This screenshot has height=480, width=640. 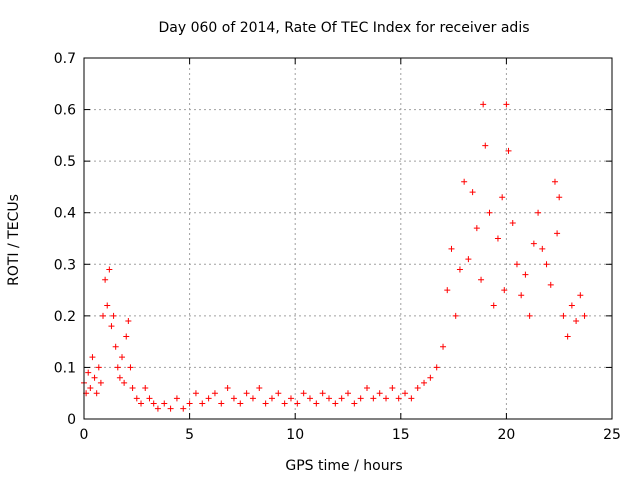 What do you see at coordinates (612, 435) in the screenshot?
I see `x-tick-label: 25` at bounding box center [612, 435].